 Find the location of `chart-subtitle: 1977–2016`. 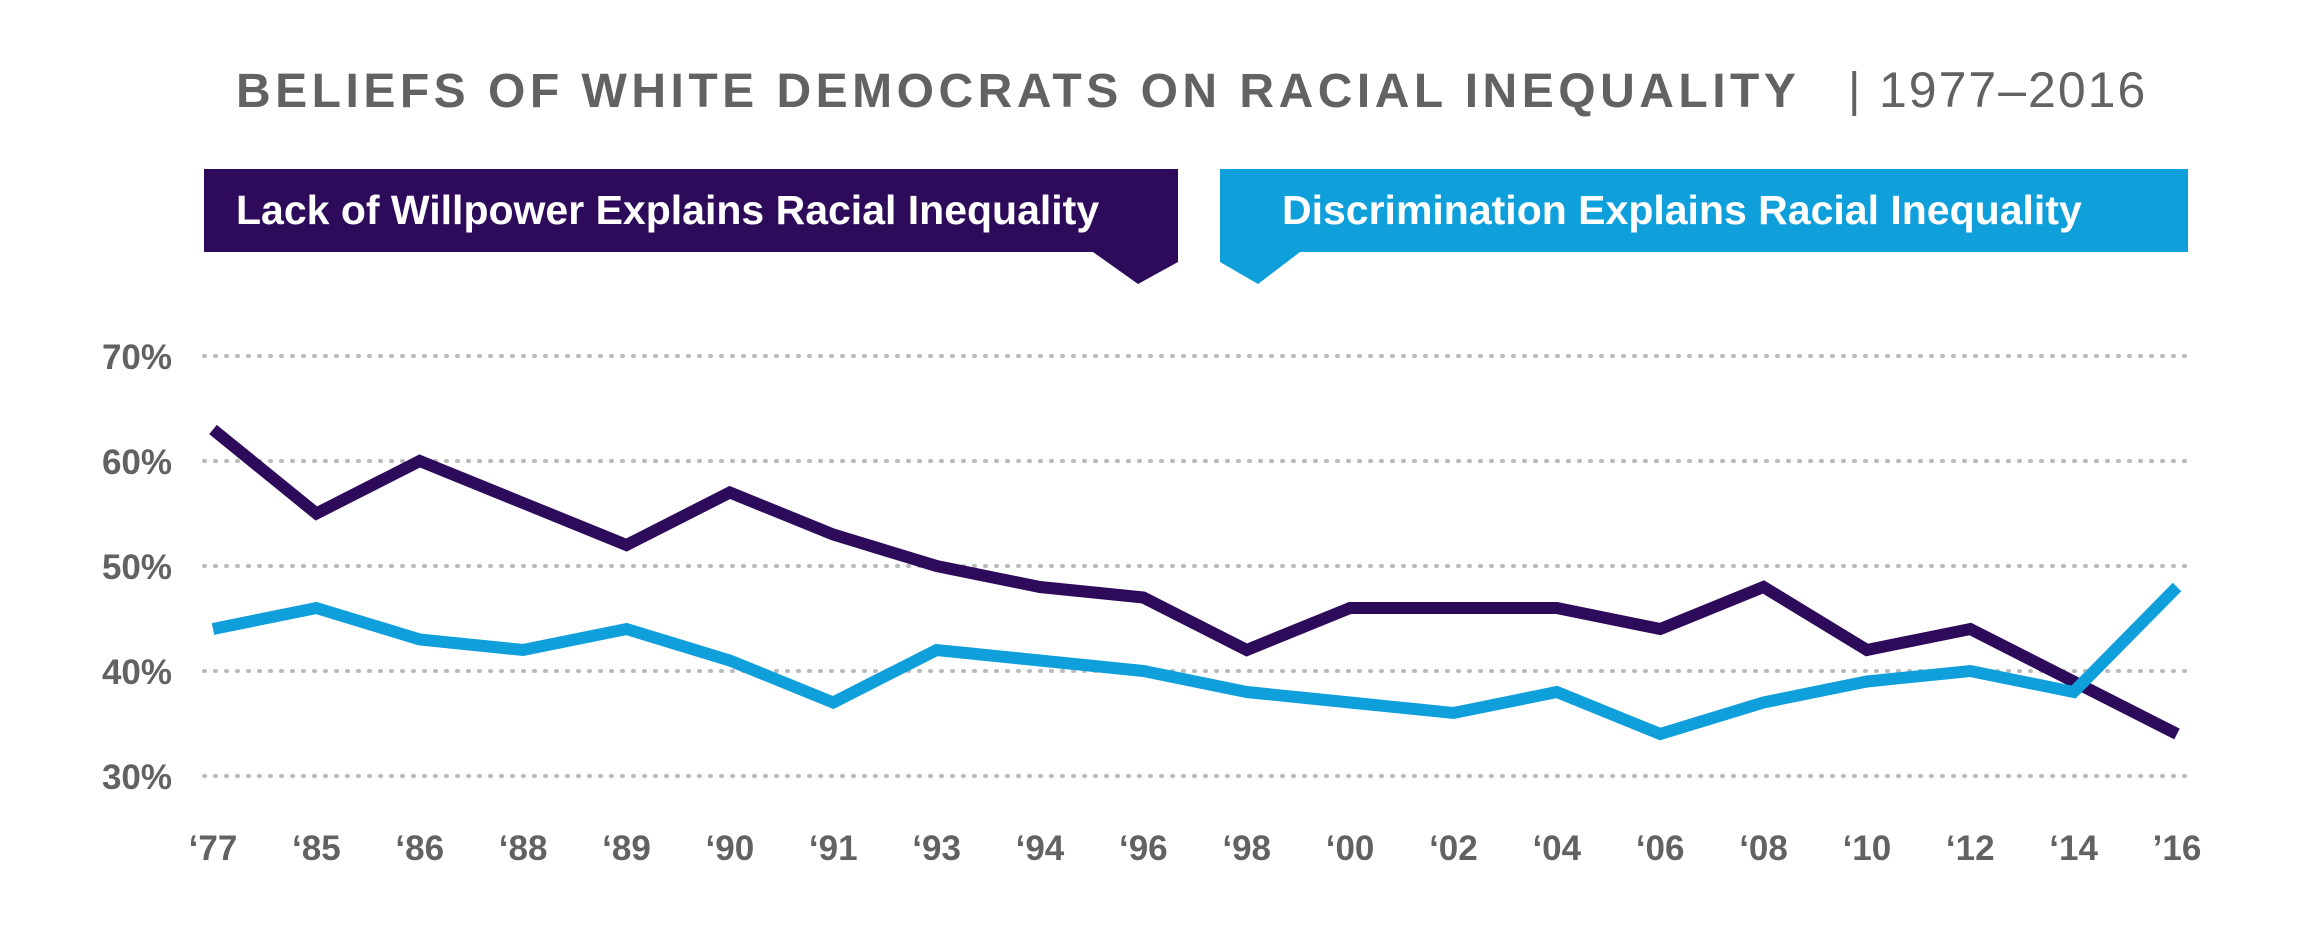

chart-subtitle: 1977–2016 is located at coordinates (2013, 90).